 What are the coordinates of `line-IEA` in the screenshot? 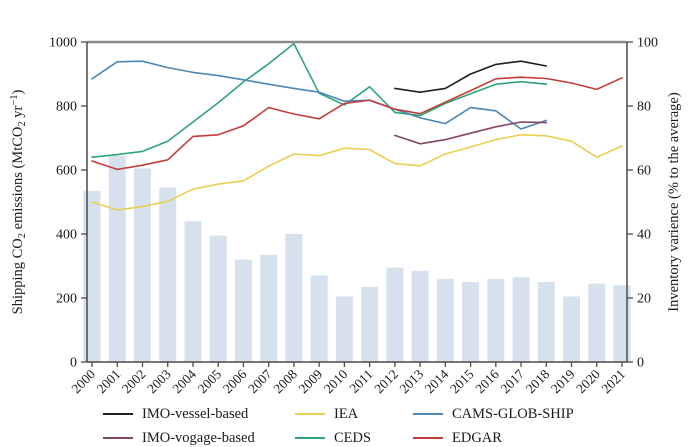 It's located at (357, 172).